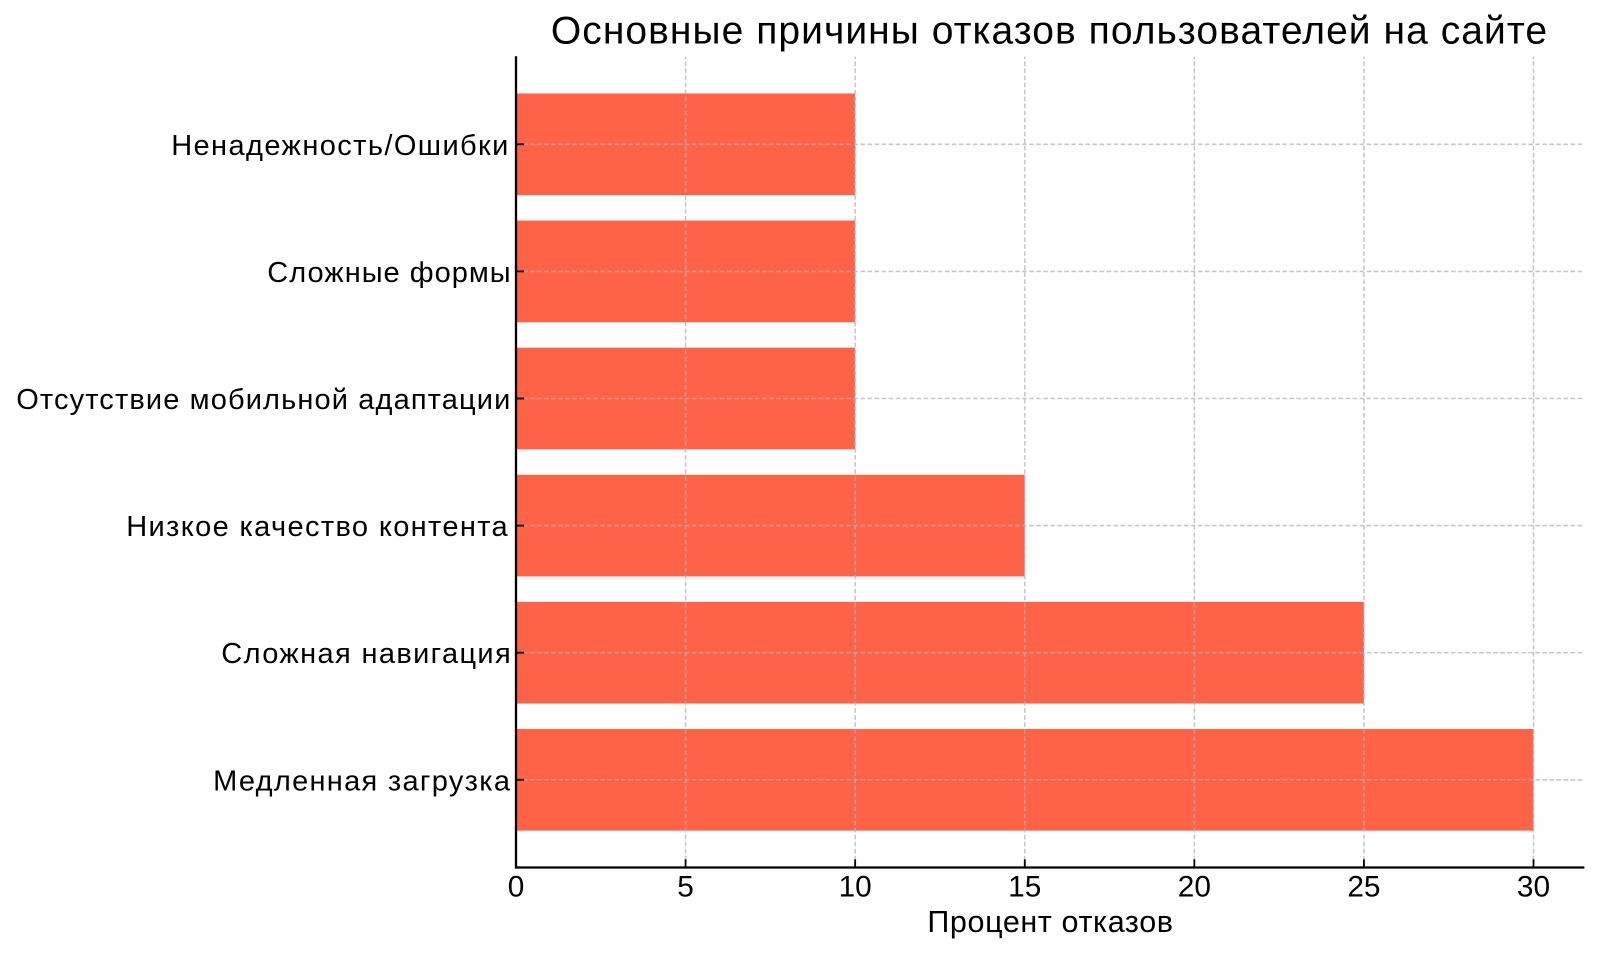  Describe the element at coordinates (366, 654) in the screenshot. I see `svg-text: Сложная навигация` at that location.